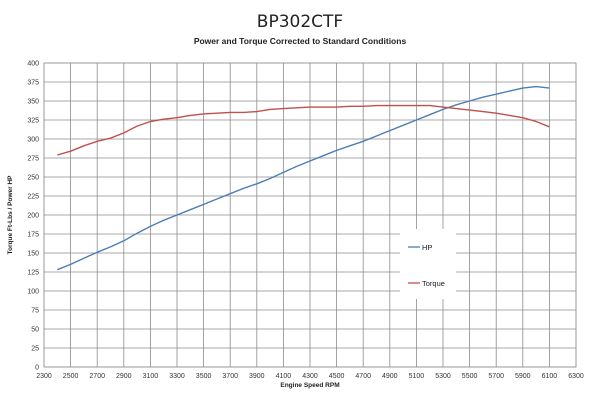  I want to click on x-tick-label: 5300, so click(443, 376).